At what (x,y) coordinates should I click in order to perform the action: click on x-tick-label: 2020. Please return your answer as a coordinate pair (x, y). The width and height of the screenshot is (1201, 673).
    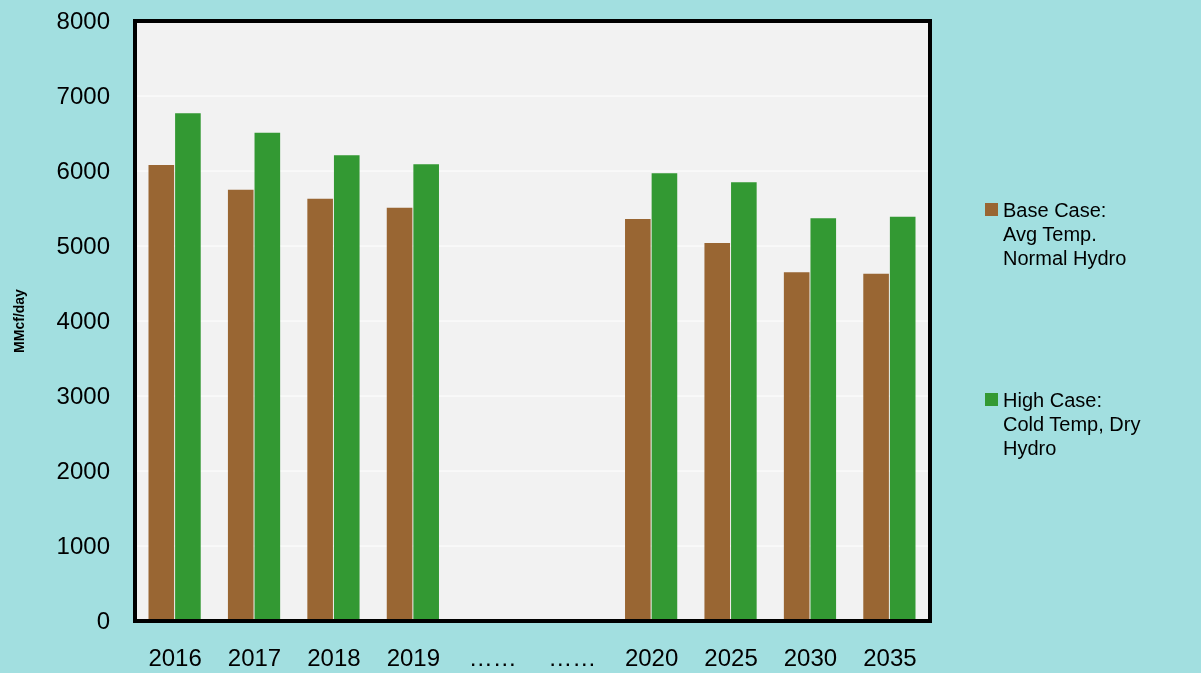
    Looking at the image, I should click on (651, 657).